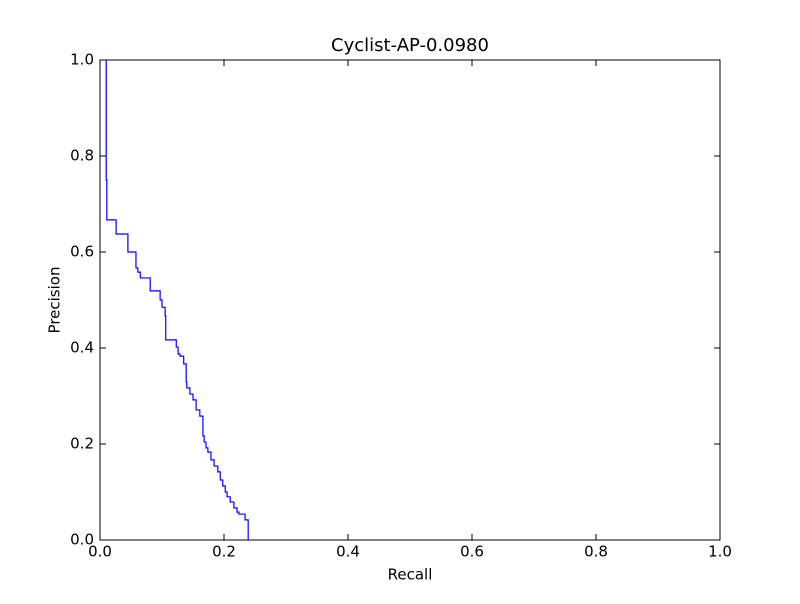 This screenshot has height=604, width=800. Describe the element at coordinates (472, 552) in the screenshot. I see `x-tick-label: 0.6` at that location.